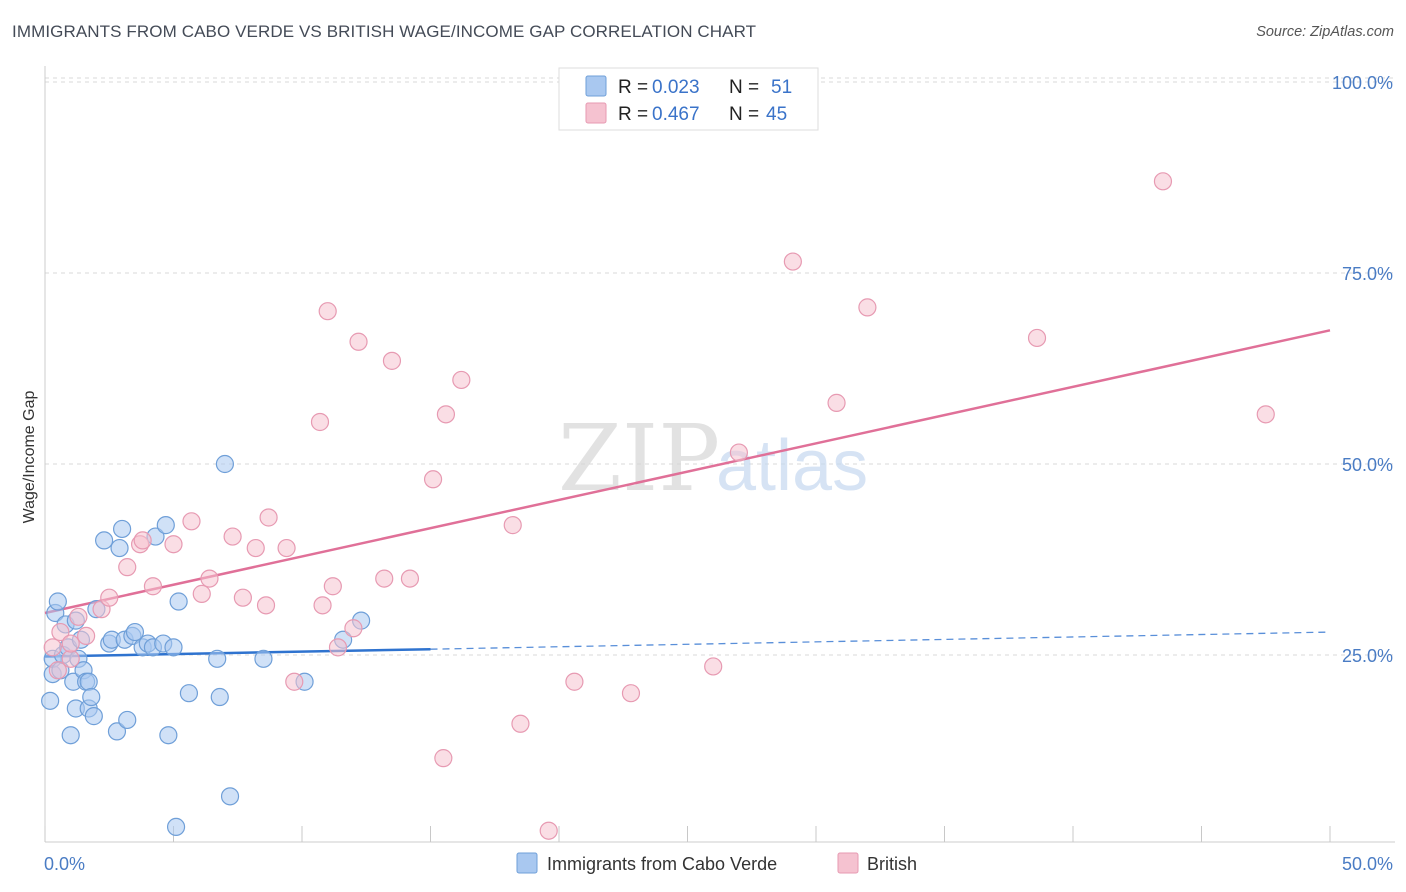 Image resolution: width=1406 pixels, height=892 pixels. I want to click on legend-n-value-2: 45, so click(776, 114).